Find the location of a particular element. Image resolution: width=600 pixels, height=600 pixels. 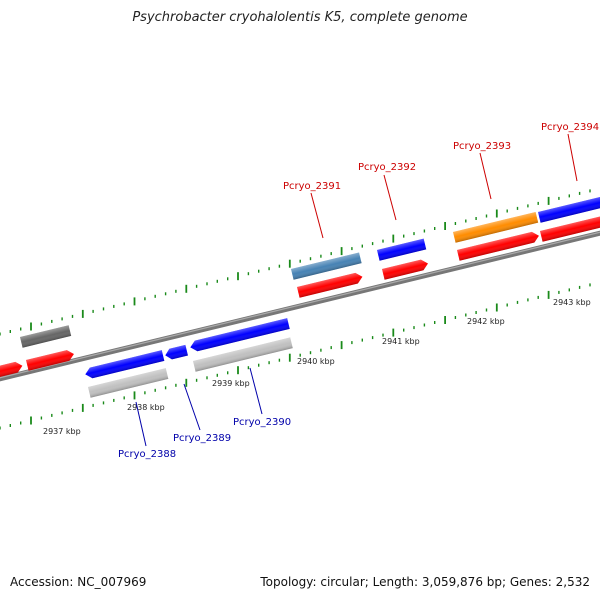

gene-label: Pcryo_2393 is located at coordinates (482, 146).